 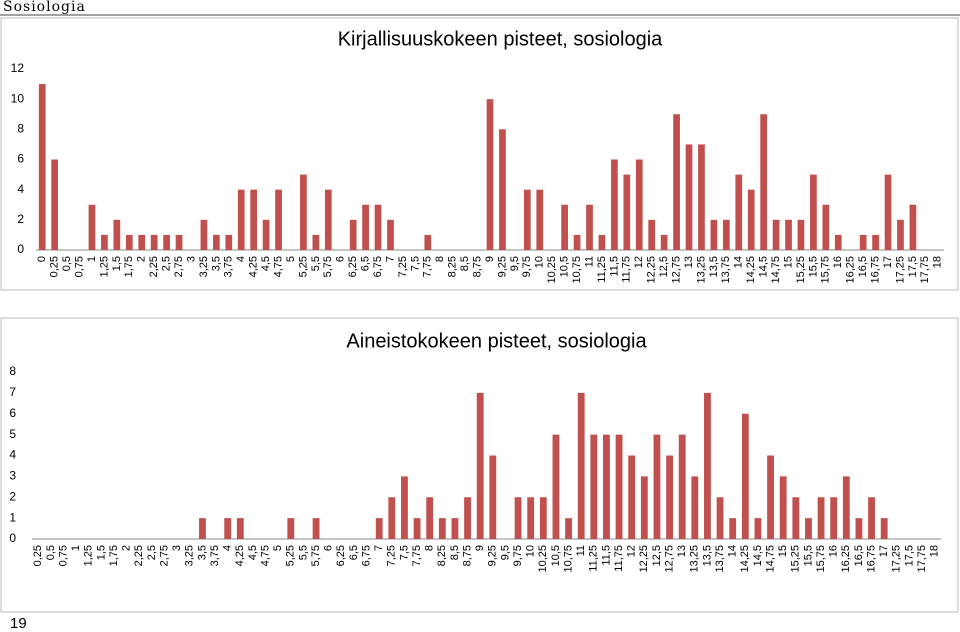 What do you see at coordinates (540, 262) in the screenshot?
I see `x-tick-label: 10` at bounding box center [540, 262].